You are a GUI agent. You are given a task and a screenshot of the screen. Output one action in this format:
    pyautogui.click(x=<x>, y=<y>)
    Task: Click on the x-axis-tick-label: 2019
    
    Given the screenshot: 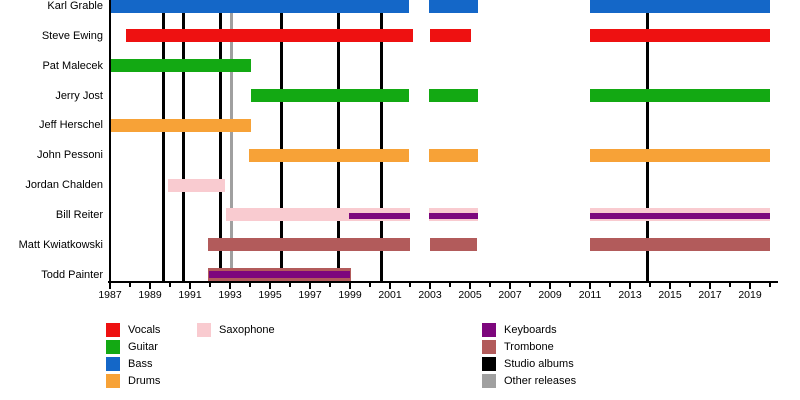 What is the action you would take?
    pyautogui.click(x=750, y=295)
    